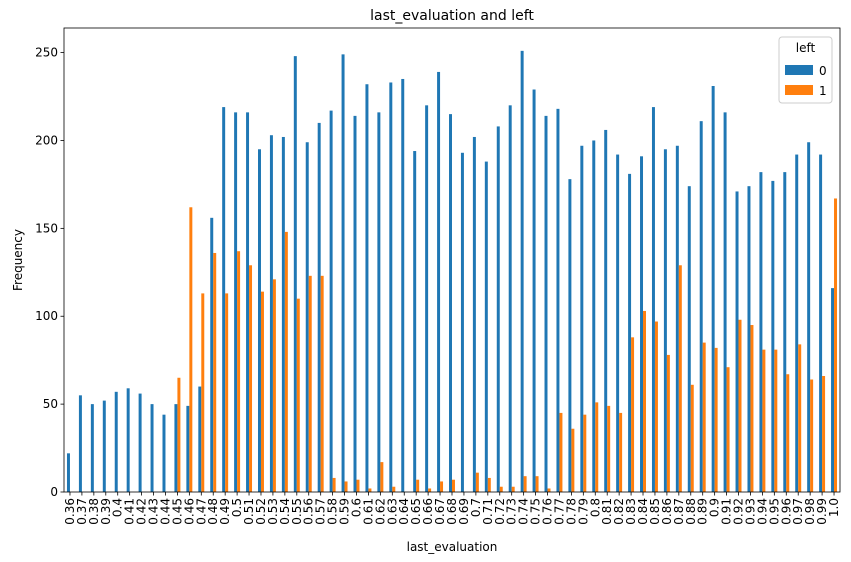 This screenshot has width=851, height=562. What do you see at coordinates (619, 511) in the screenshot?
I see `x-tick-label: 0.82` at bounding box center [619, 511].